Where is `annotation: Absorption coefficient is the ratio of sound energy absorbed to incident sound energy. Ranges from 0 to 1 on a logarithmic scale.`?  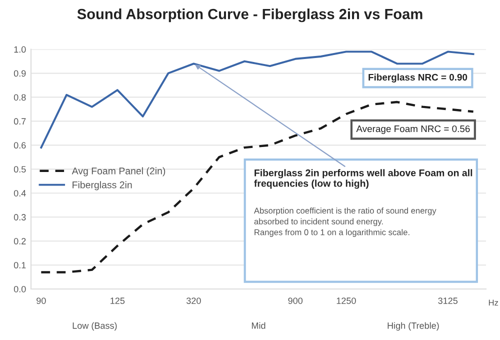 annotation: Absorption coefficient is the ratio of sound energy absorbed to incident sound energy. Ranges from 0 to 1 on a logarithmic scale. is located at coordinates (345, 222).